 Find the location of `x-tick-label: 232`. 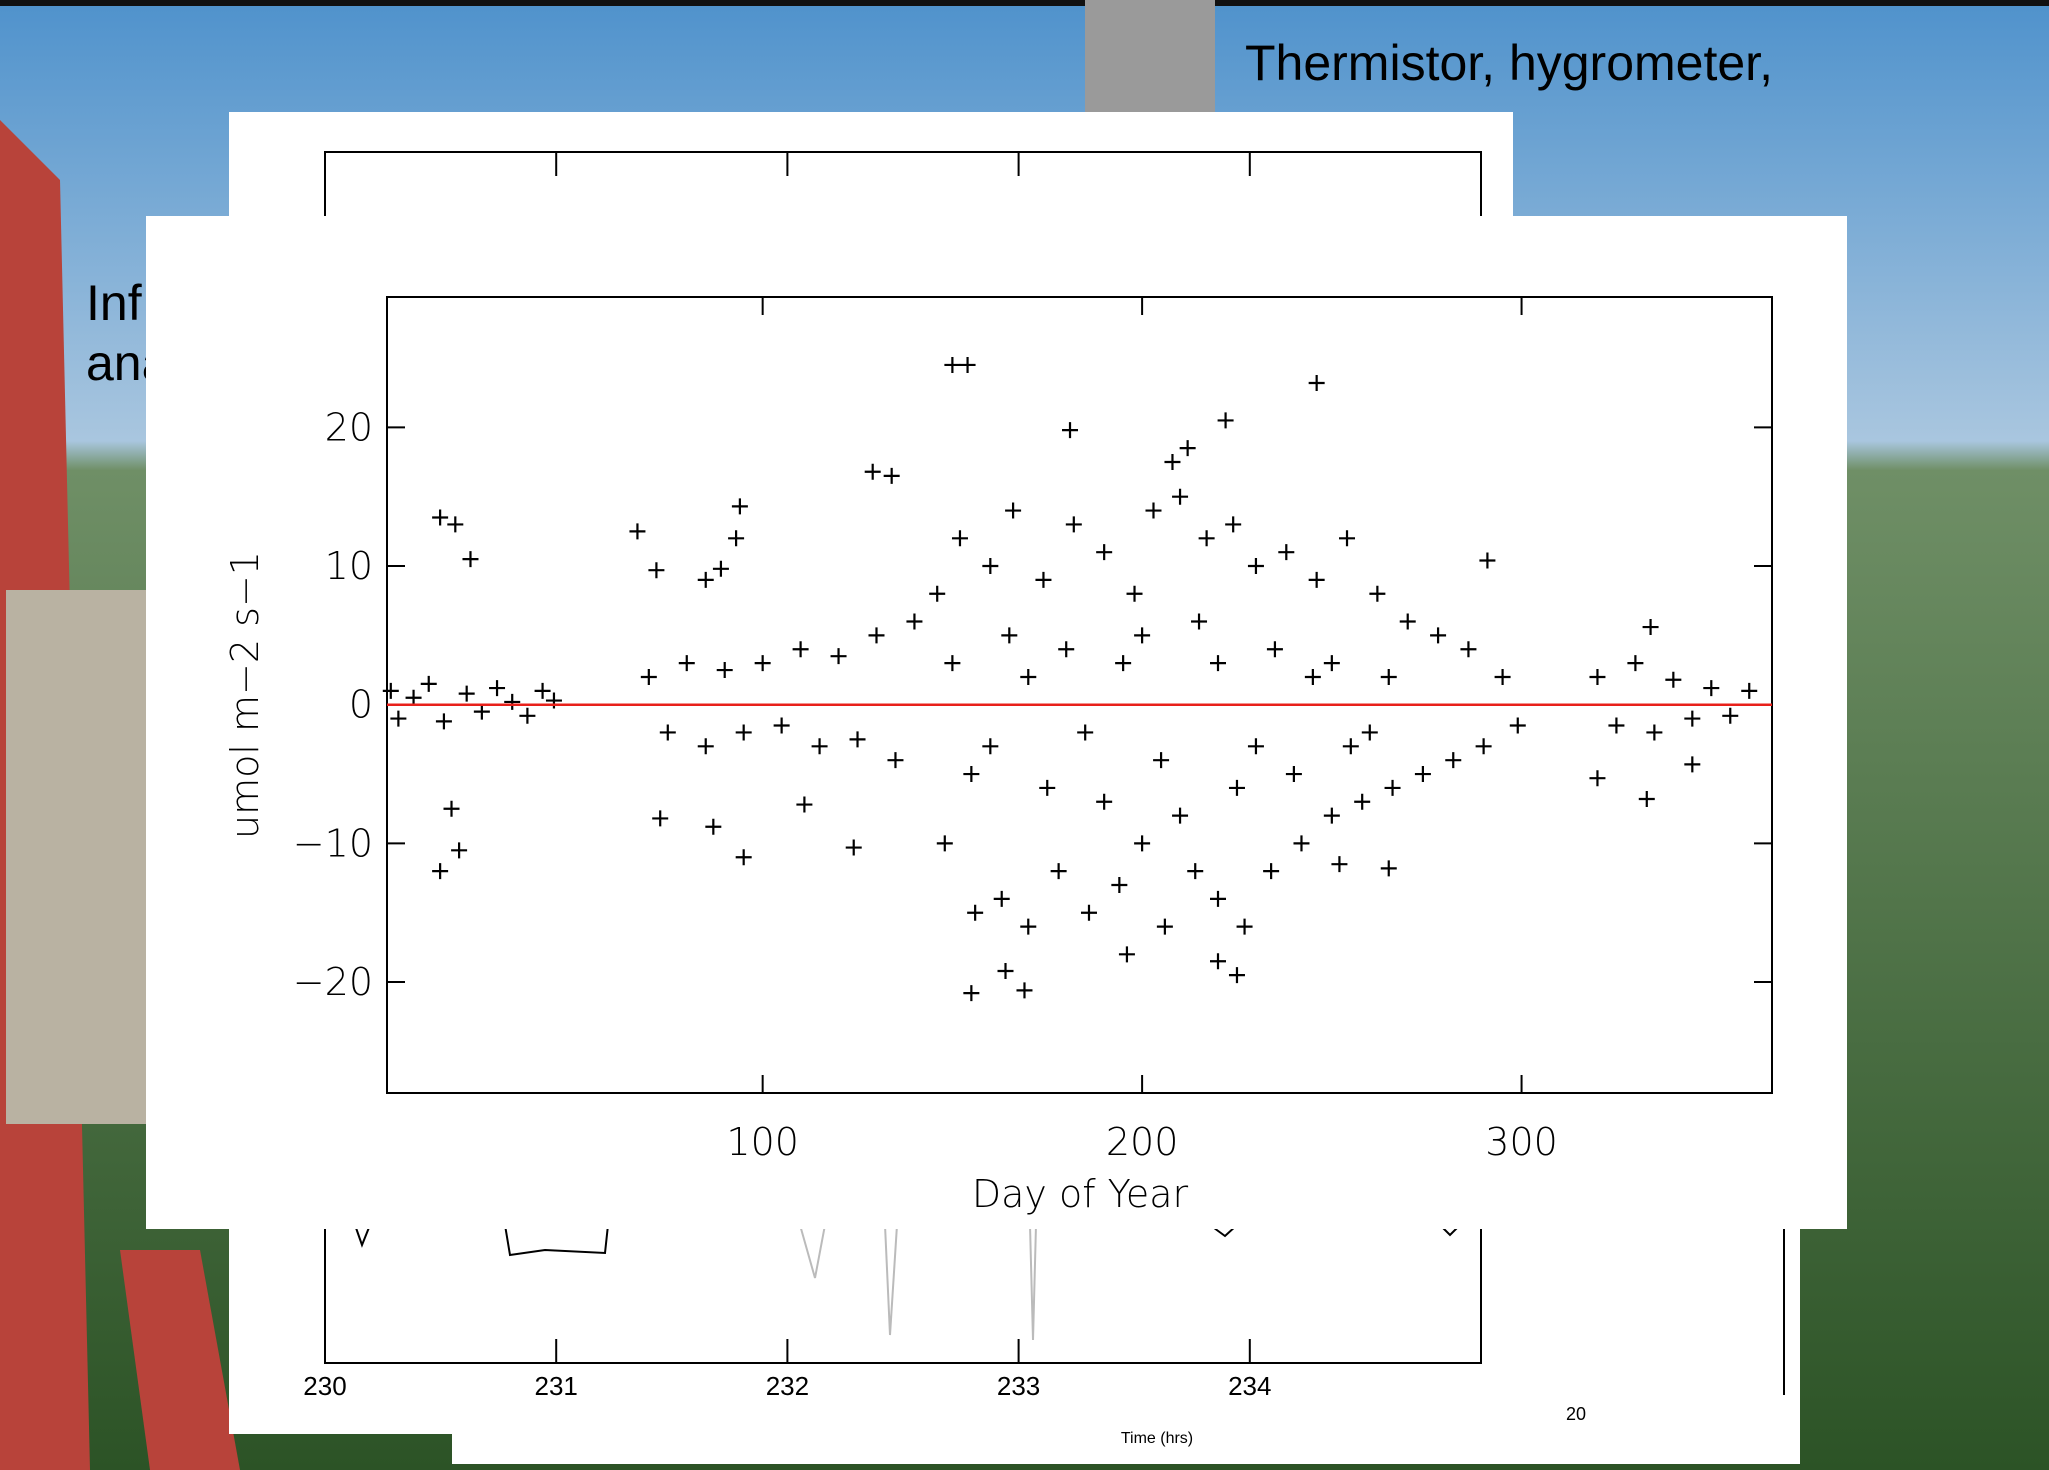

x-tick-label: 232 is located at coordinates (787, 1386).